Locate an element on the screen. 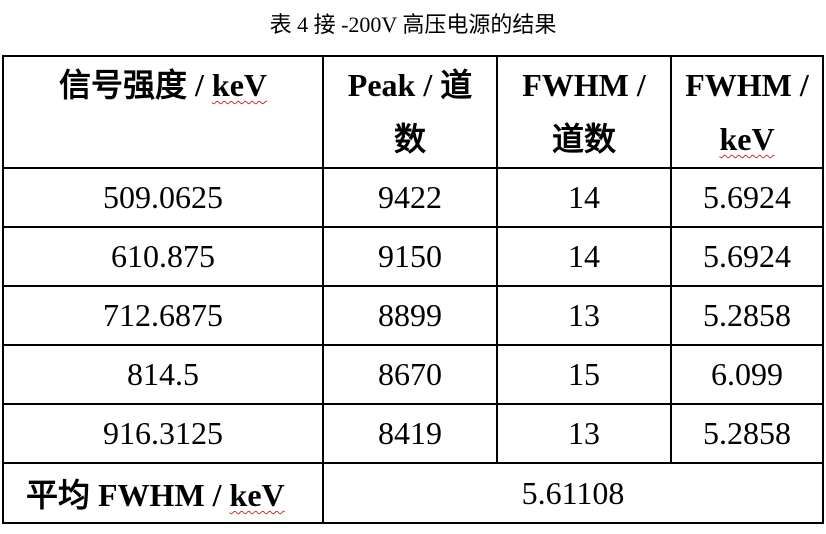  header-signal-strength: 信号强度 / keV is located at coordinates (163, 112).